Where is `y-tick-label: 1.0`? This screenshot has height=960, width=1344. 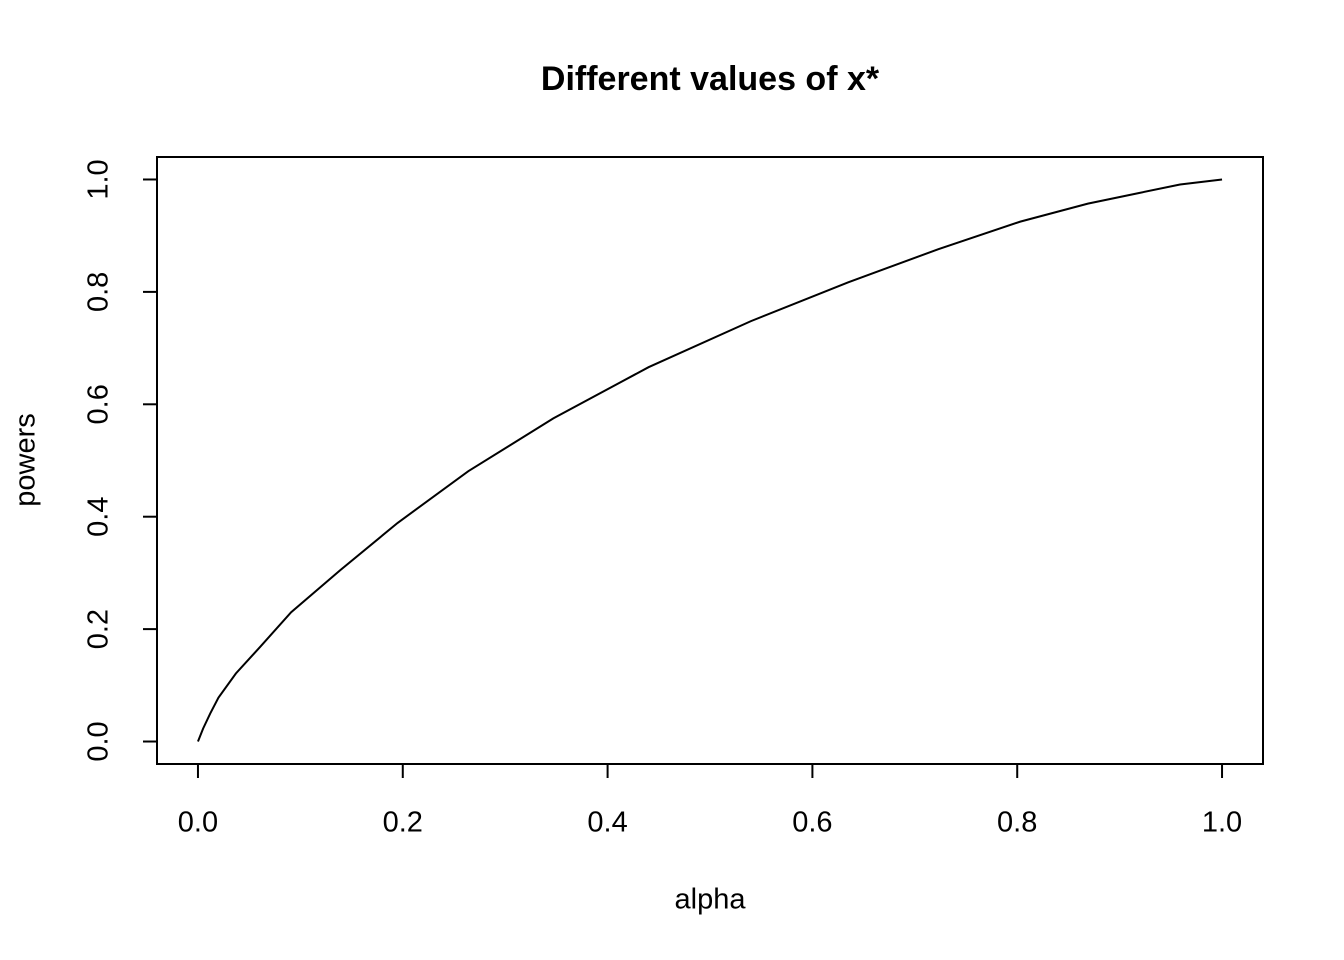 y-tick-label: 1.0 is located at coordinates (99, 179).